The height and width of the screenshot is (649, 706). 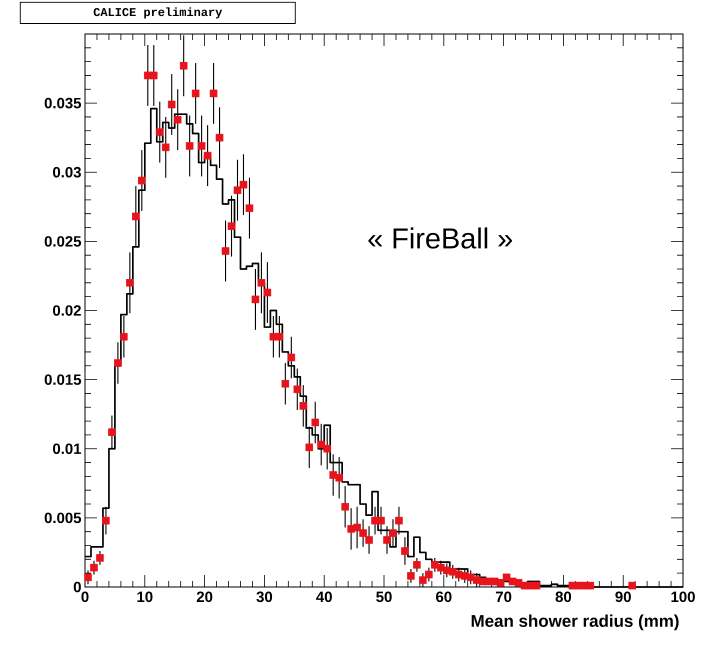 What do you see at coordinates (63, 103) in the screenshot?
I see `y-tick-label: 0.035` at bounding box center [63, 103].